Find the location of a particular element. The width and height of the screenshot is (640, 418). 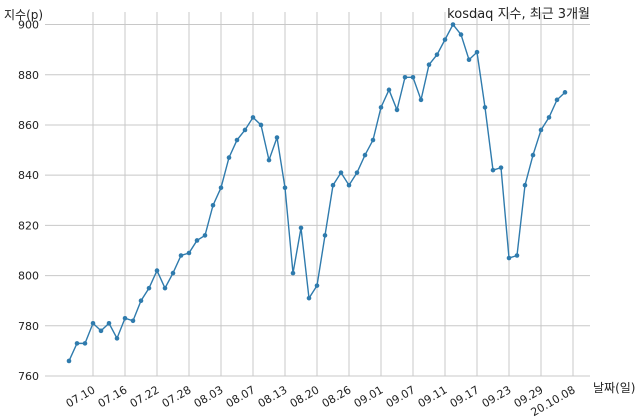

y-axis-ticks: 760 780 800 820 840 860 880 900 is located at coordinates (28, 201).